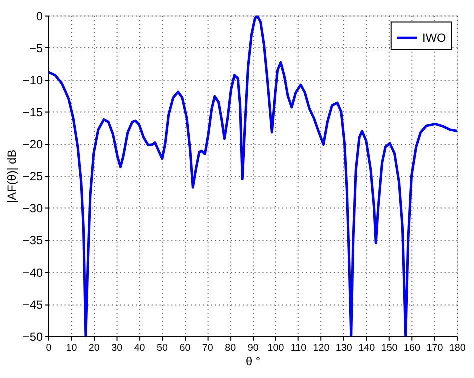 The image size is (474, 378). What do you see at coordinates (344, 348) in the screenshot?
I see `x-tick-label: 130` at bounding box center [344, 348].